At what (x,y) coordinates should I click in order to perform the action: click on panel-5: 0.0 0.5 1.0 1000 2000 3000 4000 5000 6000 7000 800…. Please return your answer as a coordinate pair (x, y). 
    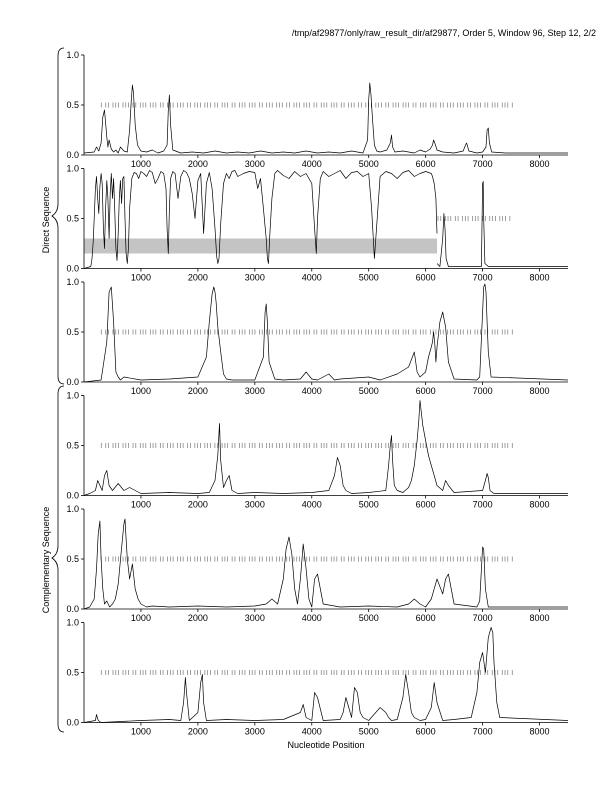
    Looking at the image, I should click on (317, 563).